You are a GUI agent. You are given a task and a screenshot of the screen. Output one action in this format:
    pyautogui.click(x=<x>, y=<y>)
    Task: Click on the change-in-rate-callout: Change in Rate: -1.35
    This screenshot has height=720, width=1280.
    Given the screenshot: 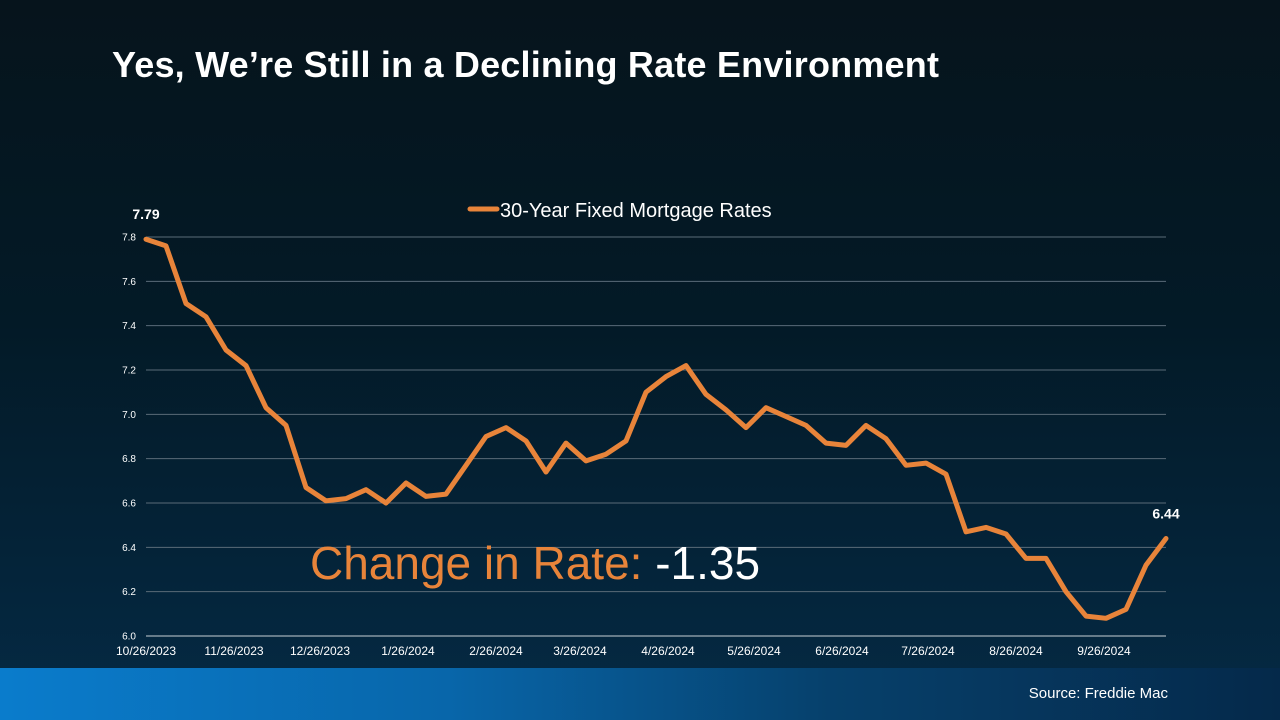 What is the action you would take?
    pyautogui.click(x=535, y=563)
    